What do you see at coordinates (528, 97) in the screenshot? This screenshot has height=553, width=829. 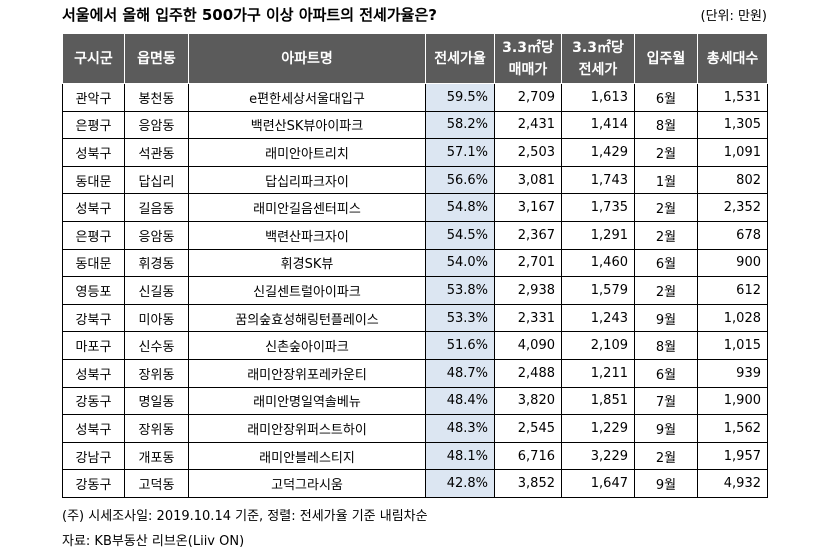 I see `table-cell: 2,709` at bounding box center [528, 97].